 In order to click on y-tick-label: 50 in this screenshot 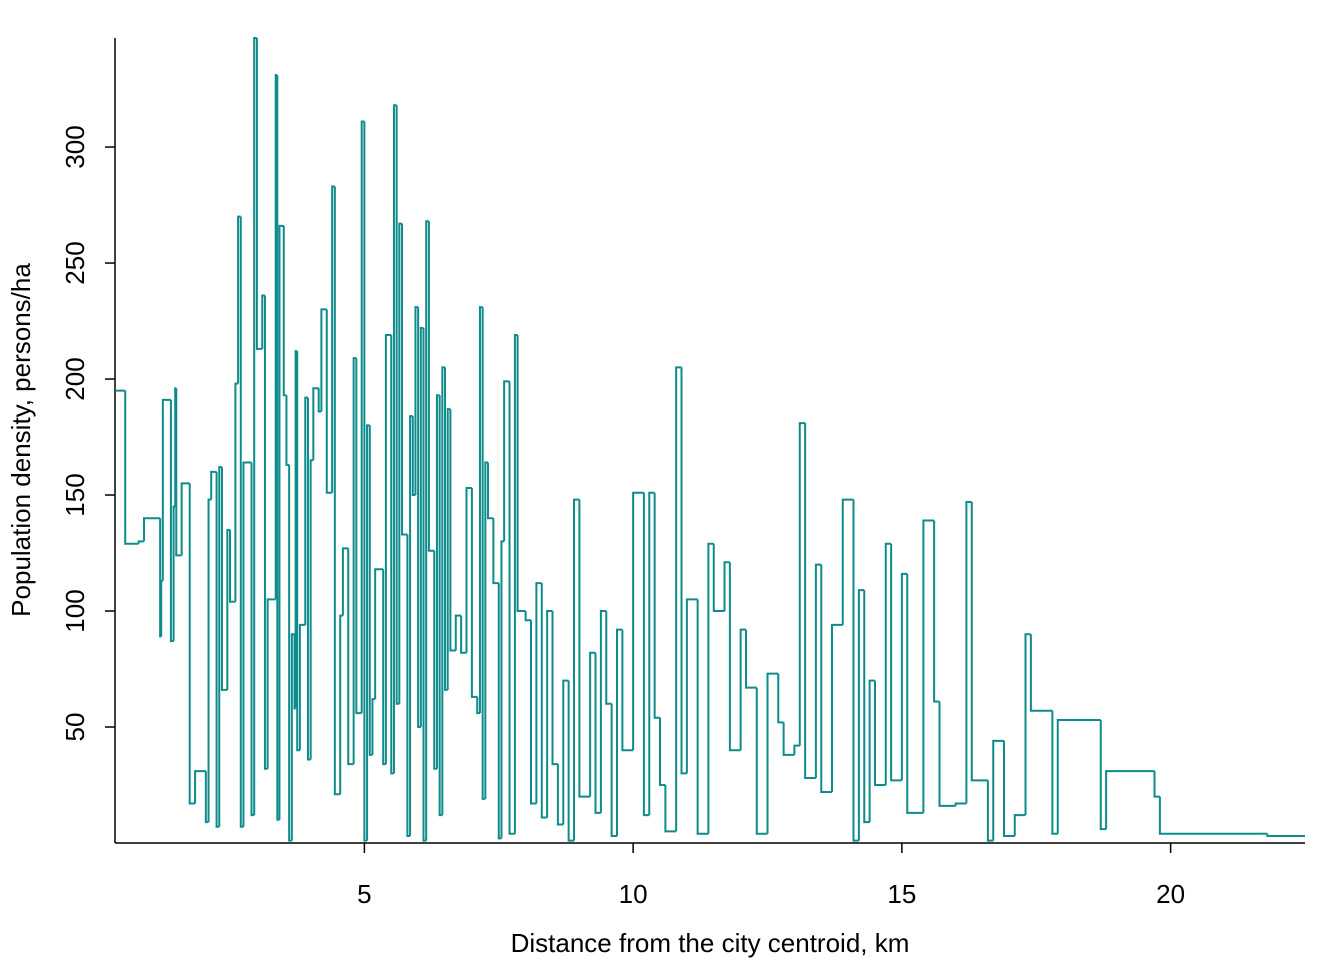, I will do `click(75, 727)`.